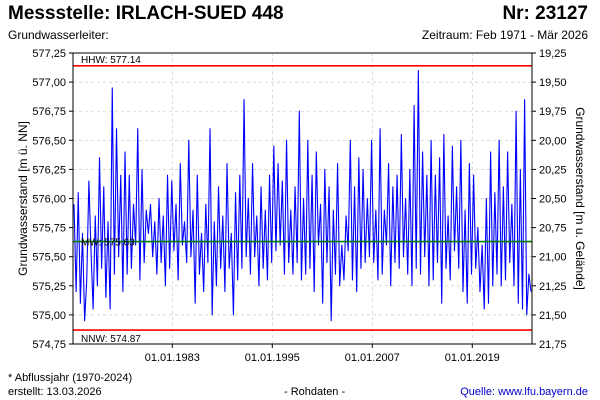  I want to click on period-label: Zeitraum: Feb 1971 - Mär 2026, so click(504, 35).